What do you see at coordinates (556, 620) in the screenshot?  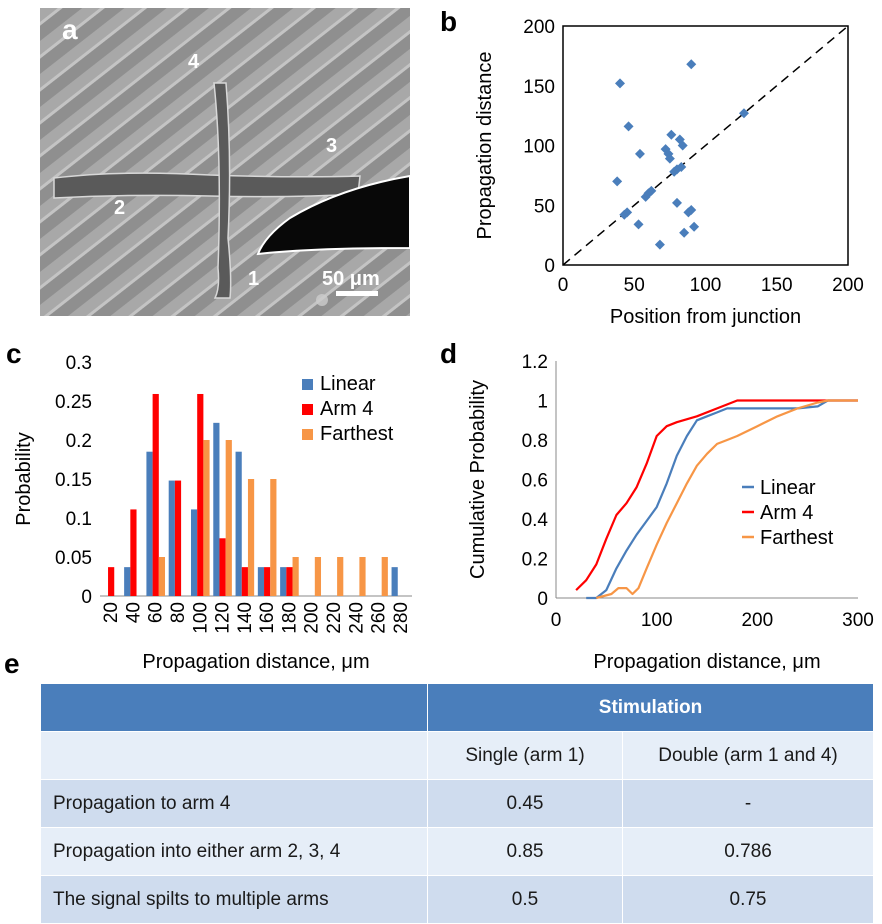 I see `x-tick-label-d: 0` at bounding box center [556, 620].